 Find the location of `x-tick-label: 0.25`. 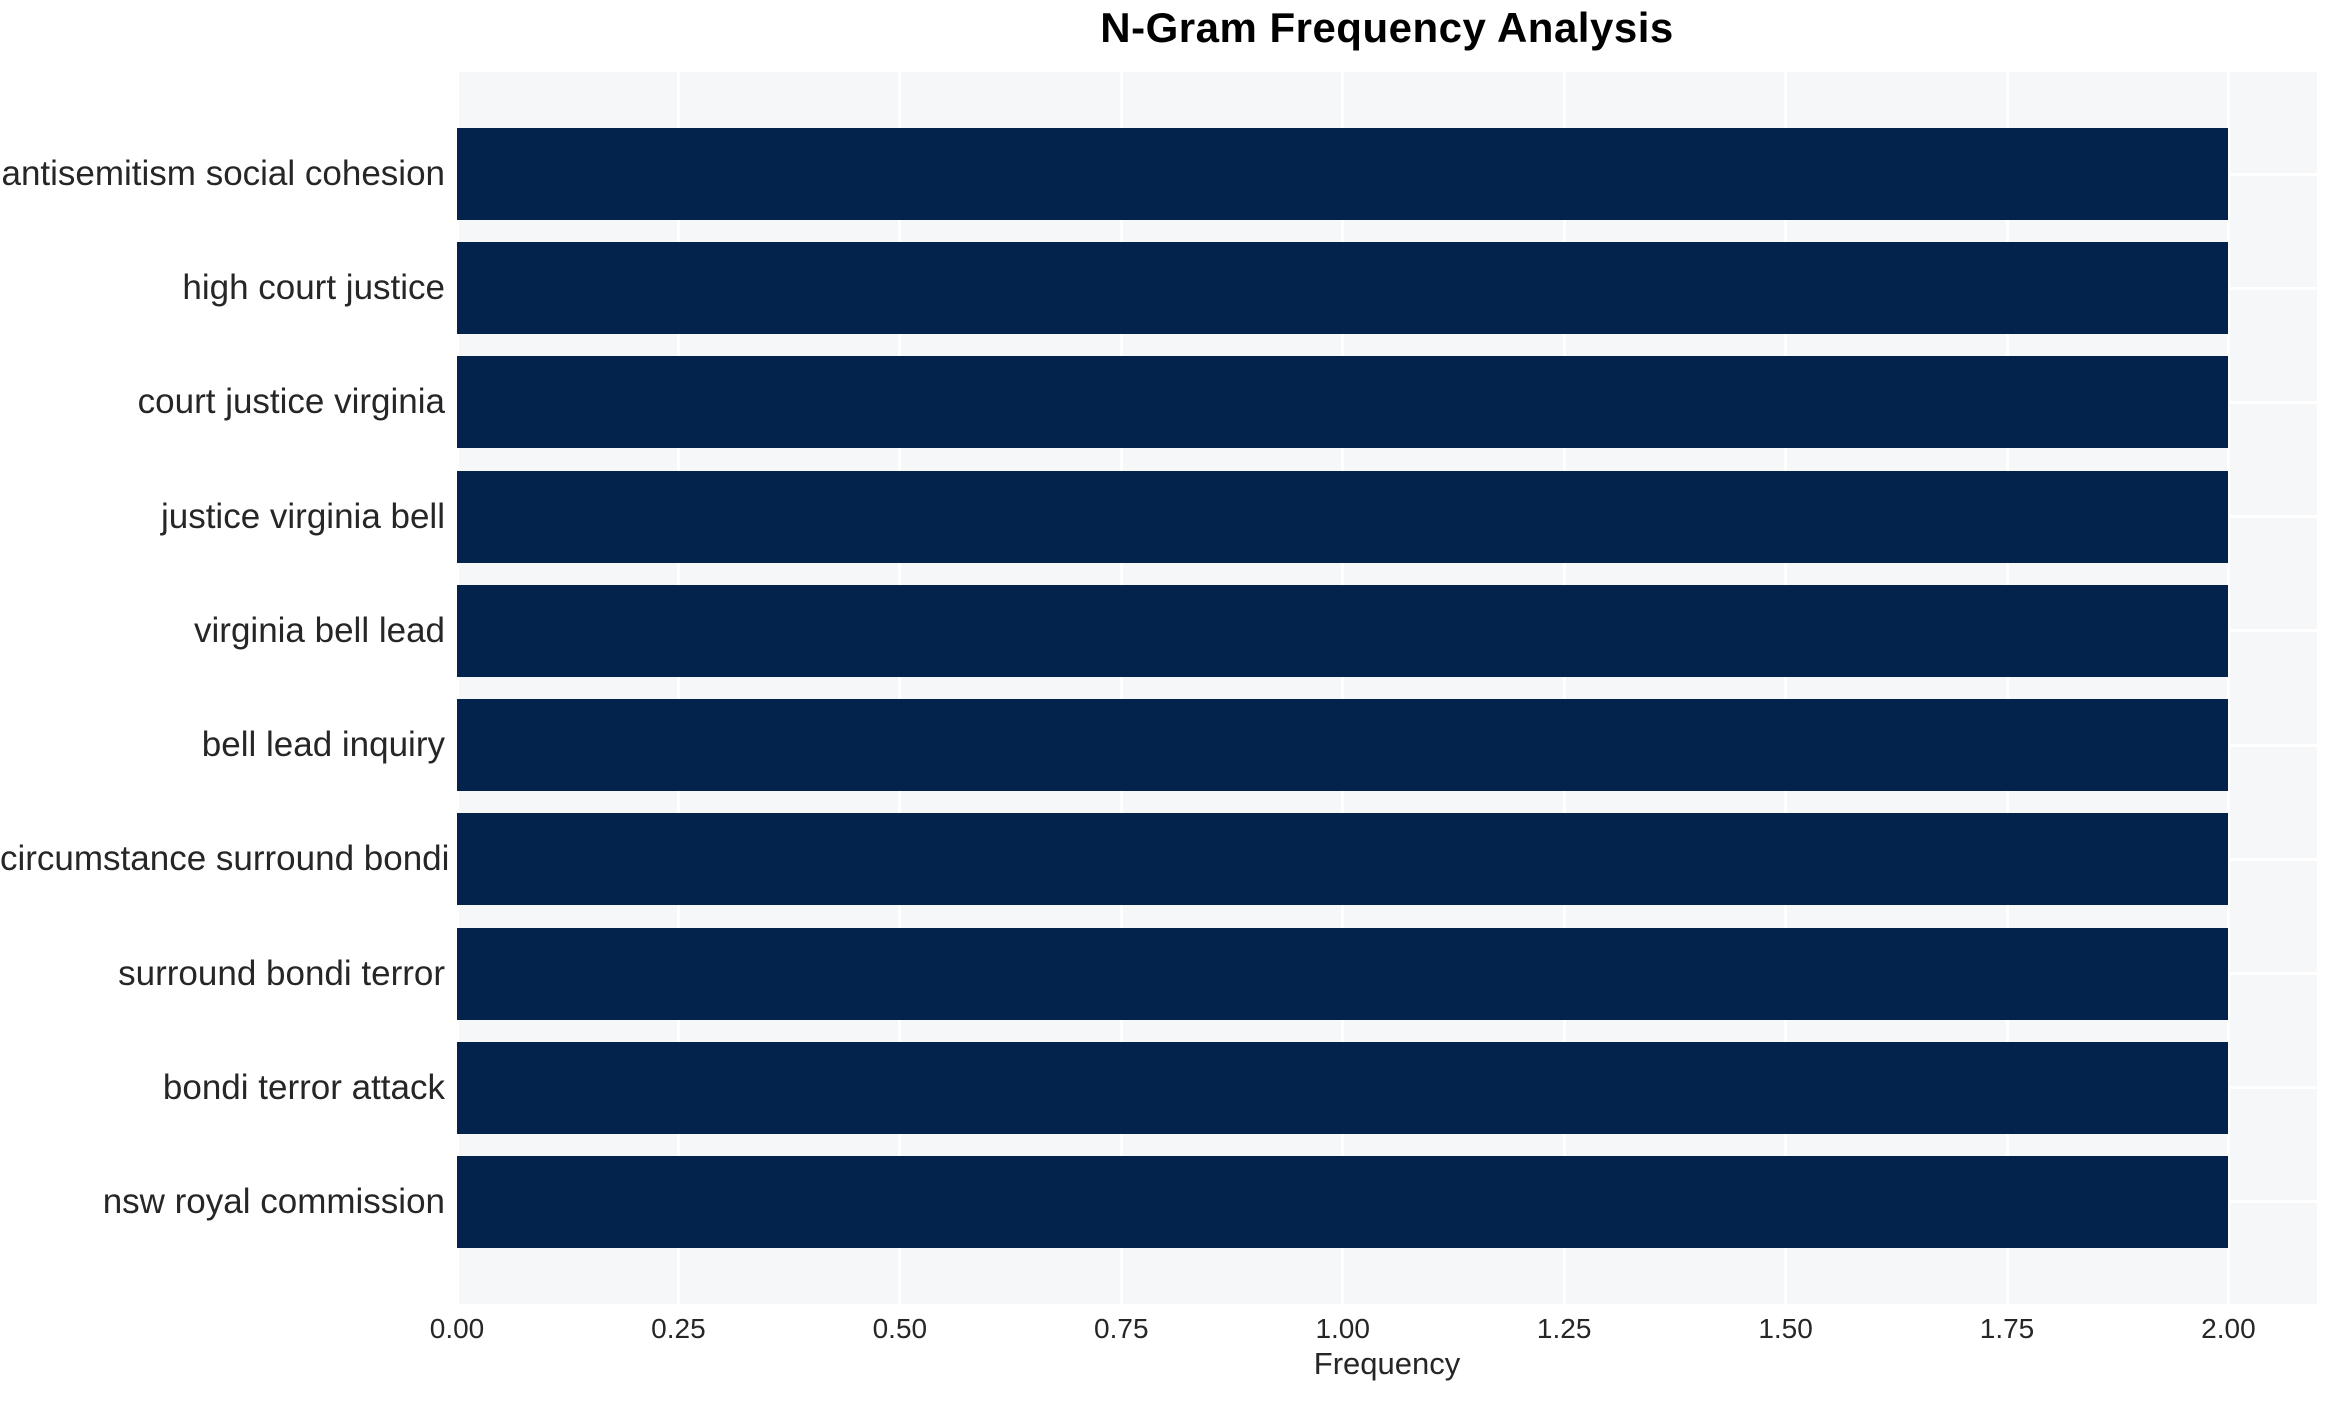

x-tick-label: 0.25 is located at coordinates (678, 1328).